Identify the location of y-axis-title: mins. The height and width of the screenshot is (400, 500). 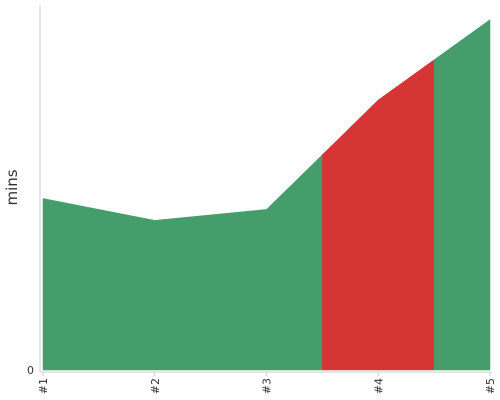
(12, 187).